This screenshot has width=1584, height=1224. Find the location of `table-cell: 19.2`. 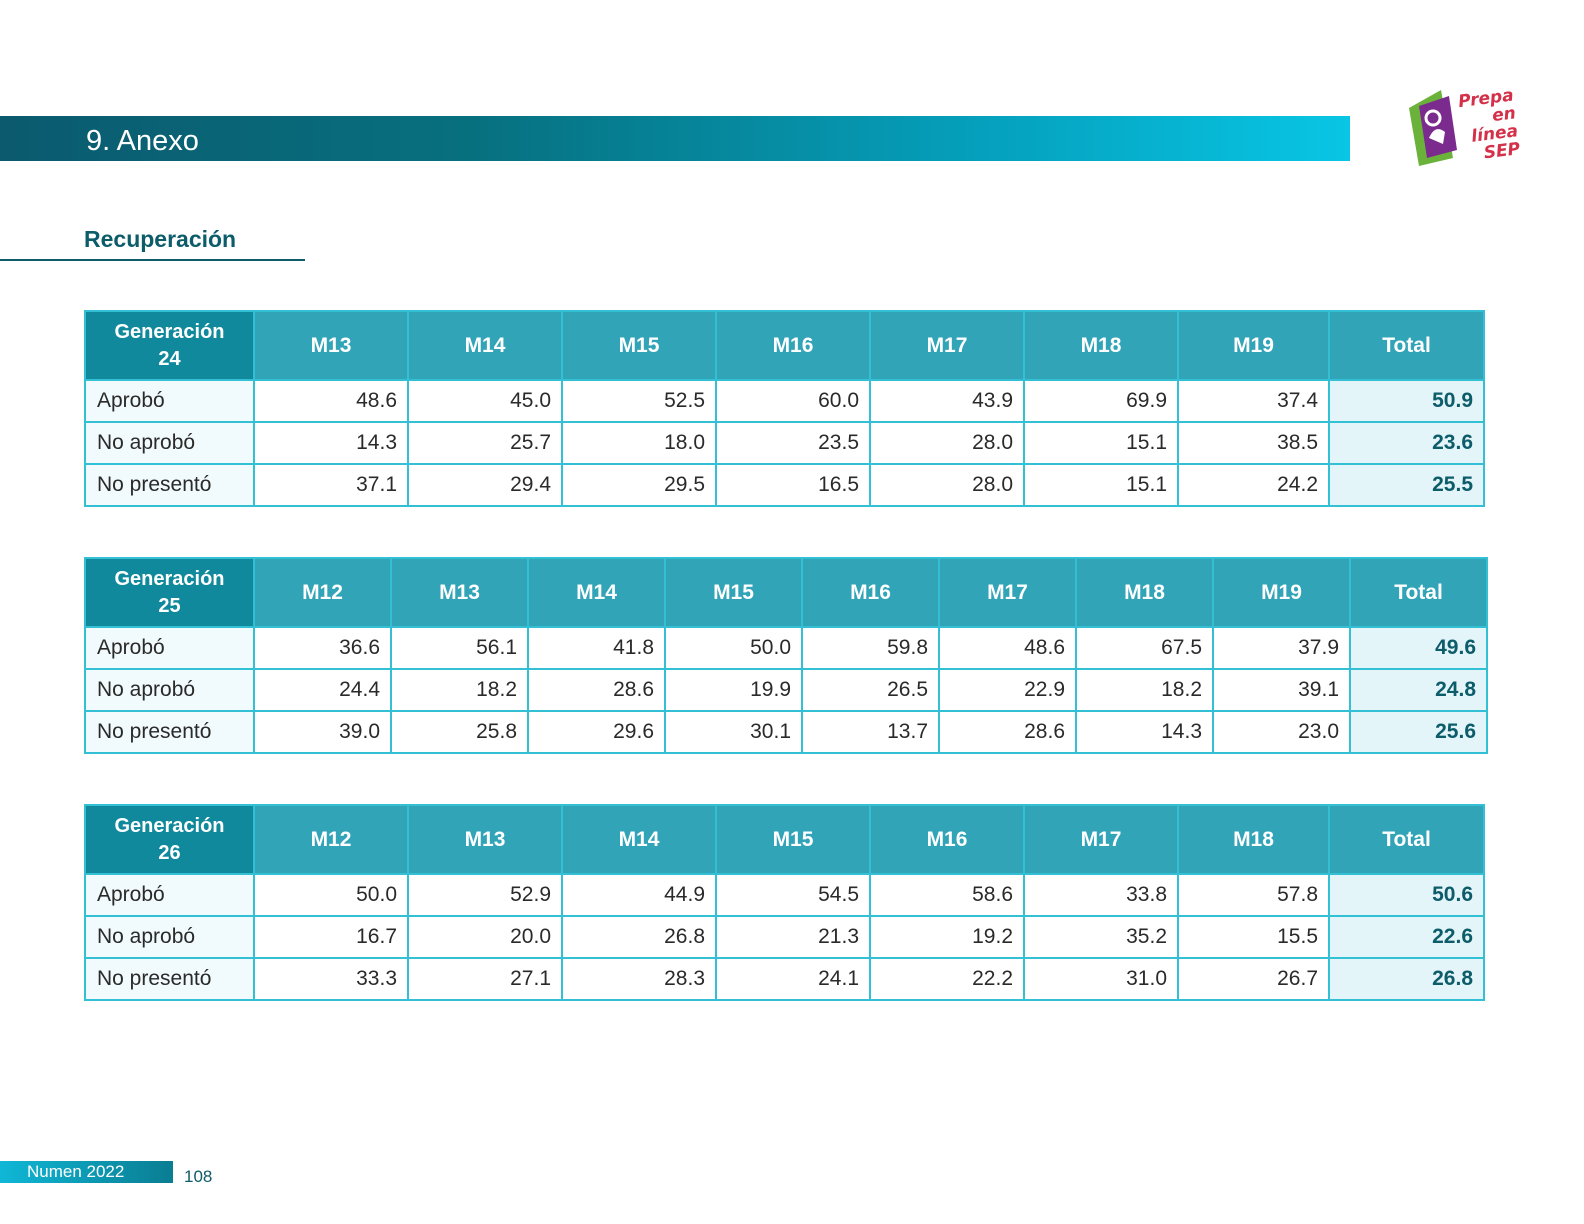

table-cell: 19.2 is located at coordinates (947, 937).